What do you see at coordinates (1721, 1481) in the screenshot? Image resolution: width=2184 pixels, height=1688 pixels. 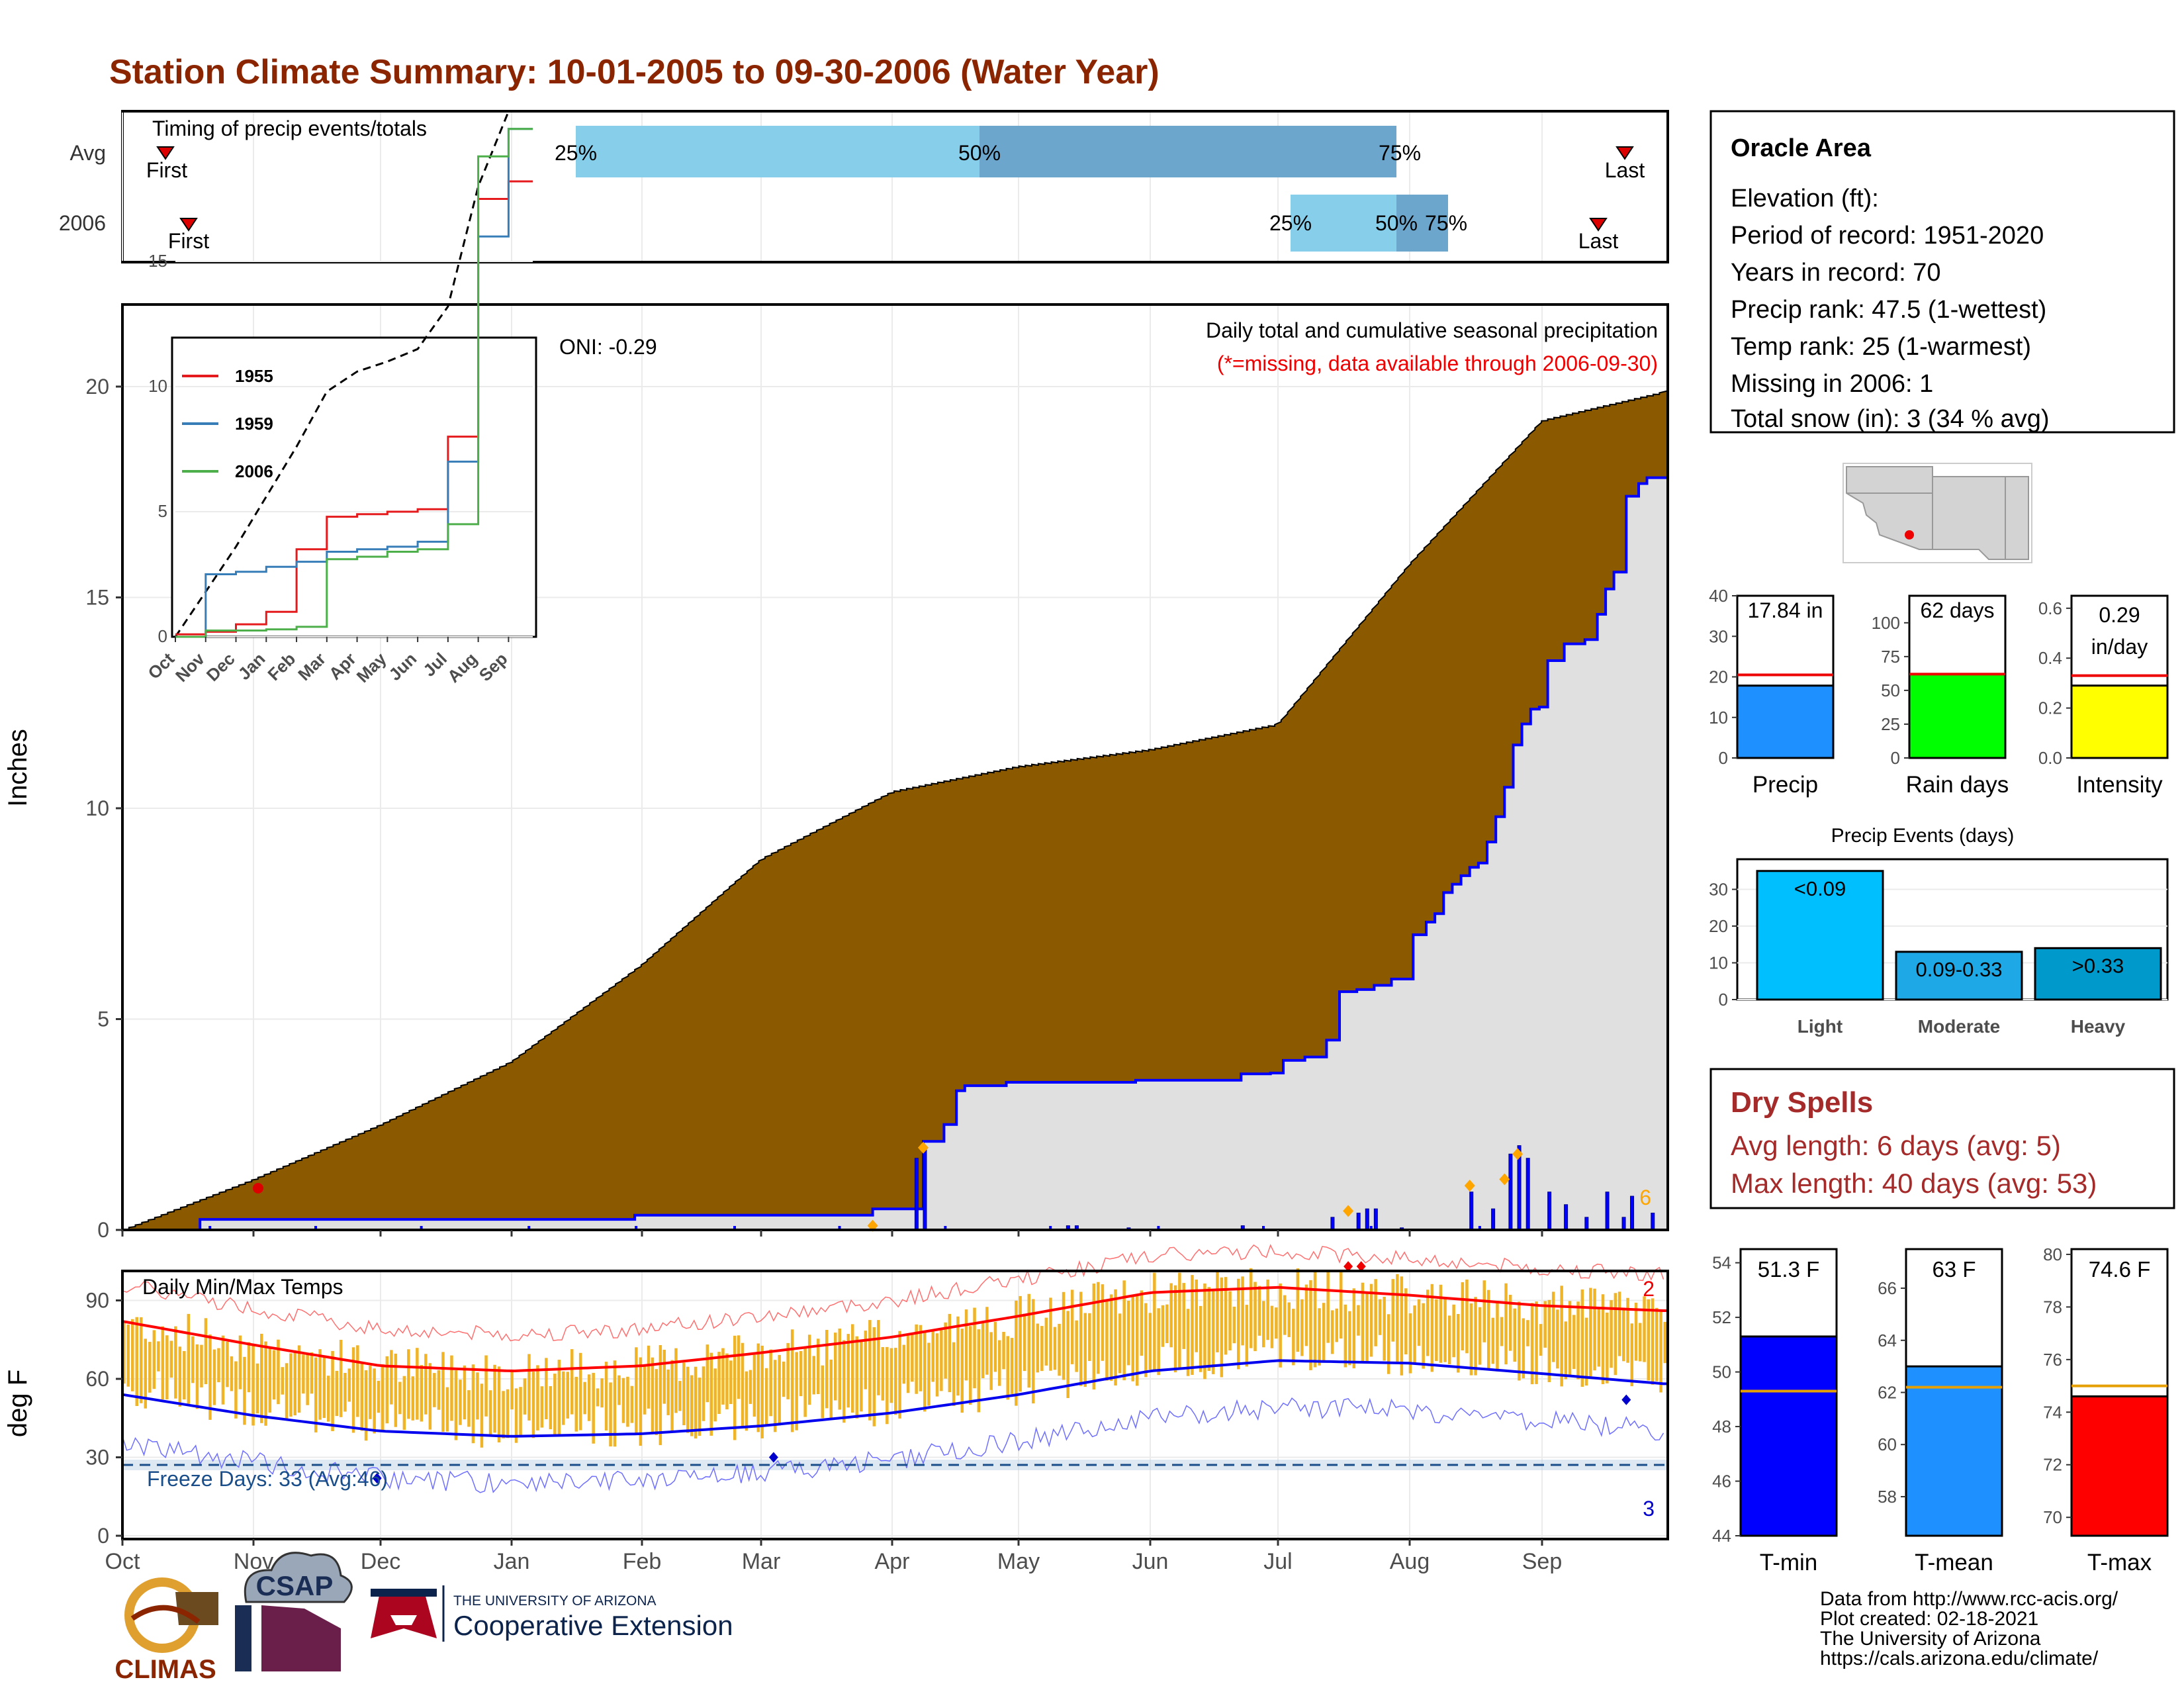 I see `temp-summary-y-tick-label: 46` at bounding box center [1721, 1481].